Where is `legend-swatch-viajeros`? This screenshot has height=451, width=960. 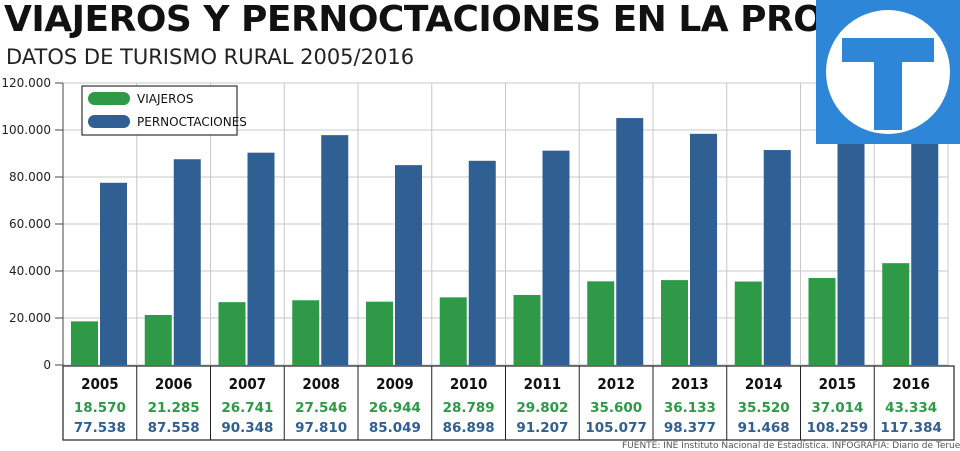
legend-swatch-viajeros is located at coordinates (109, 98).